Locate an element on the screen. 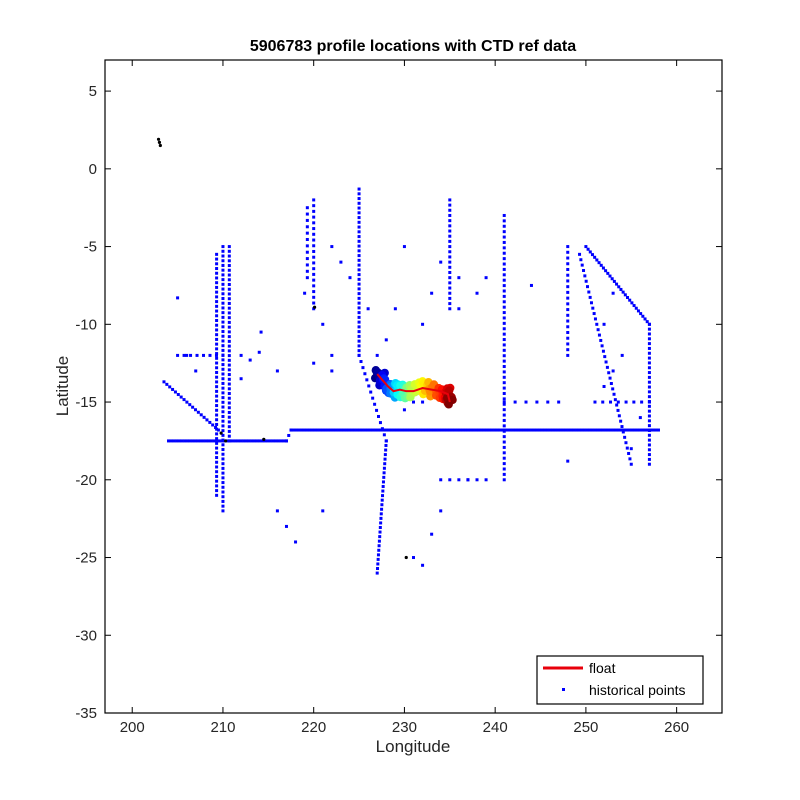 Image resolution: width=800 pixels, height=800 pixels. y-tick-label: -15 is located at coordinates (86, 402).